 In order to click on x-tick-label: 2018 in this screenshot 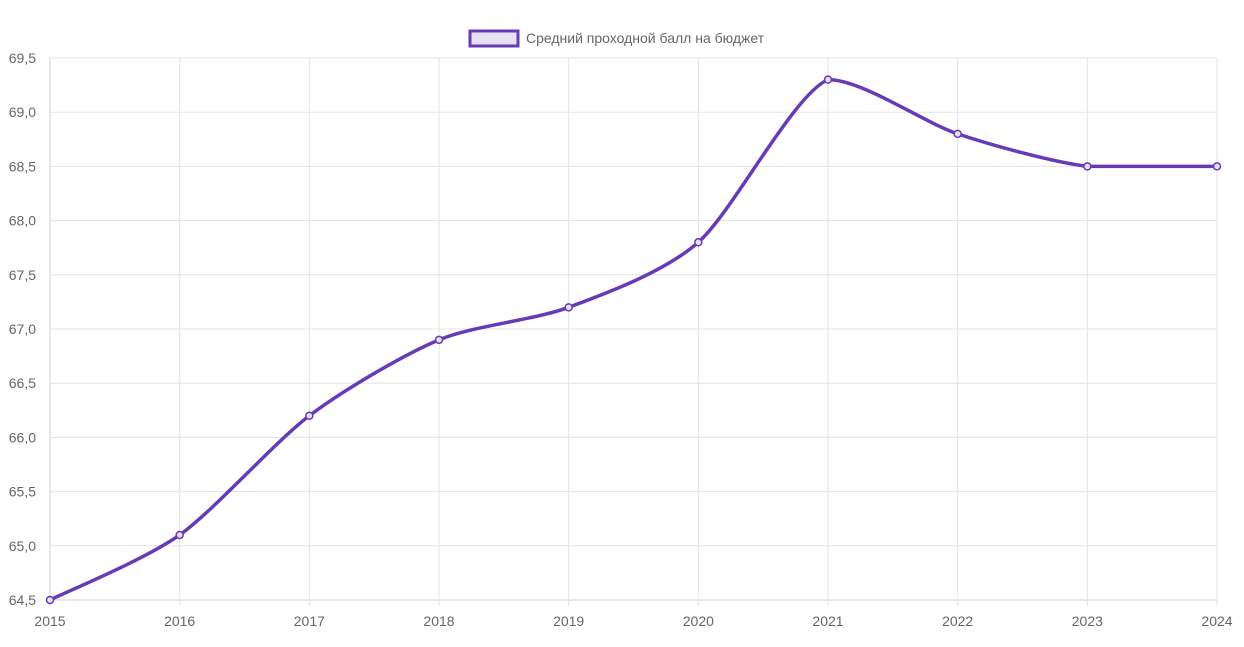, I will do `click(438, 621)`.